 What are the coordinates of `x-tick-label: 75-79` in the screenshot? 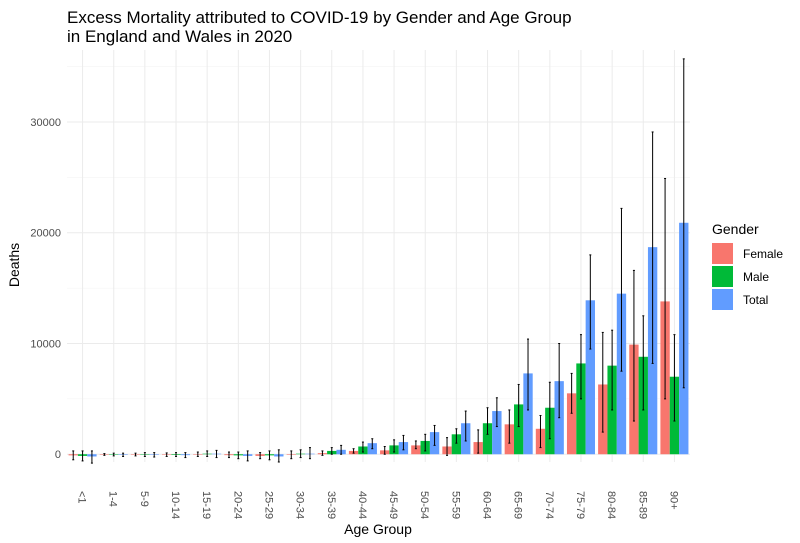 It's located at (580, 505).